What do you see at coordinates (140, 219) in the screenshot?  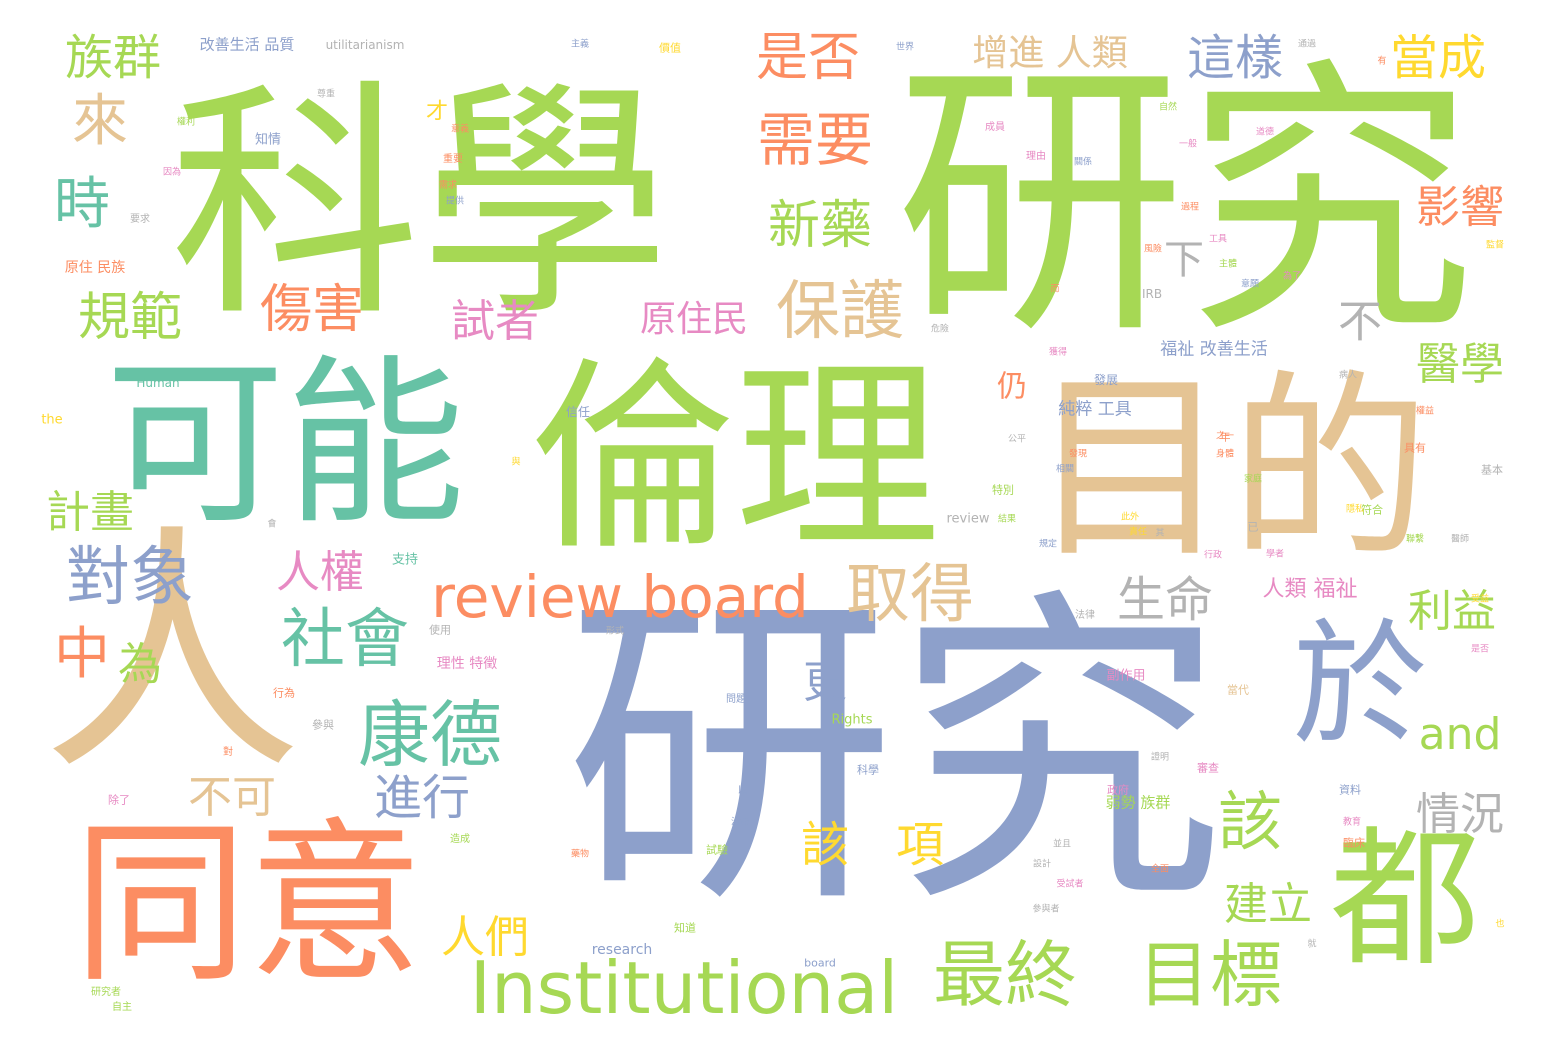 I see `word-yaoqiu: 要求` at bounding box center [140, 219].